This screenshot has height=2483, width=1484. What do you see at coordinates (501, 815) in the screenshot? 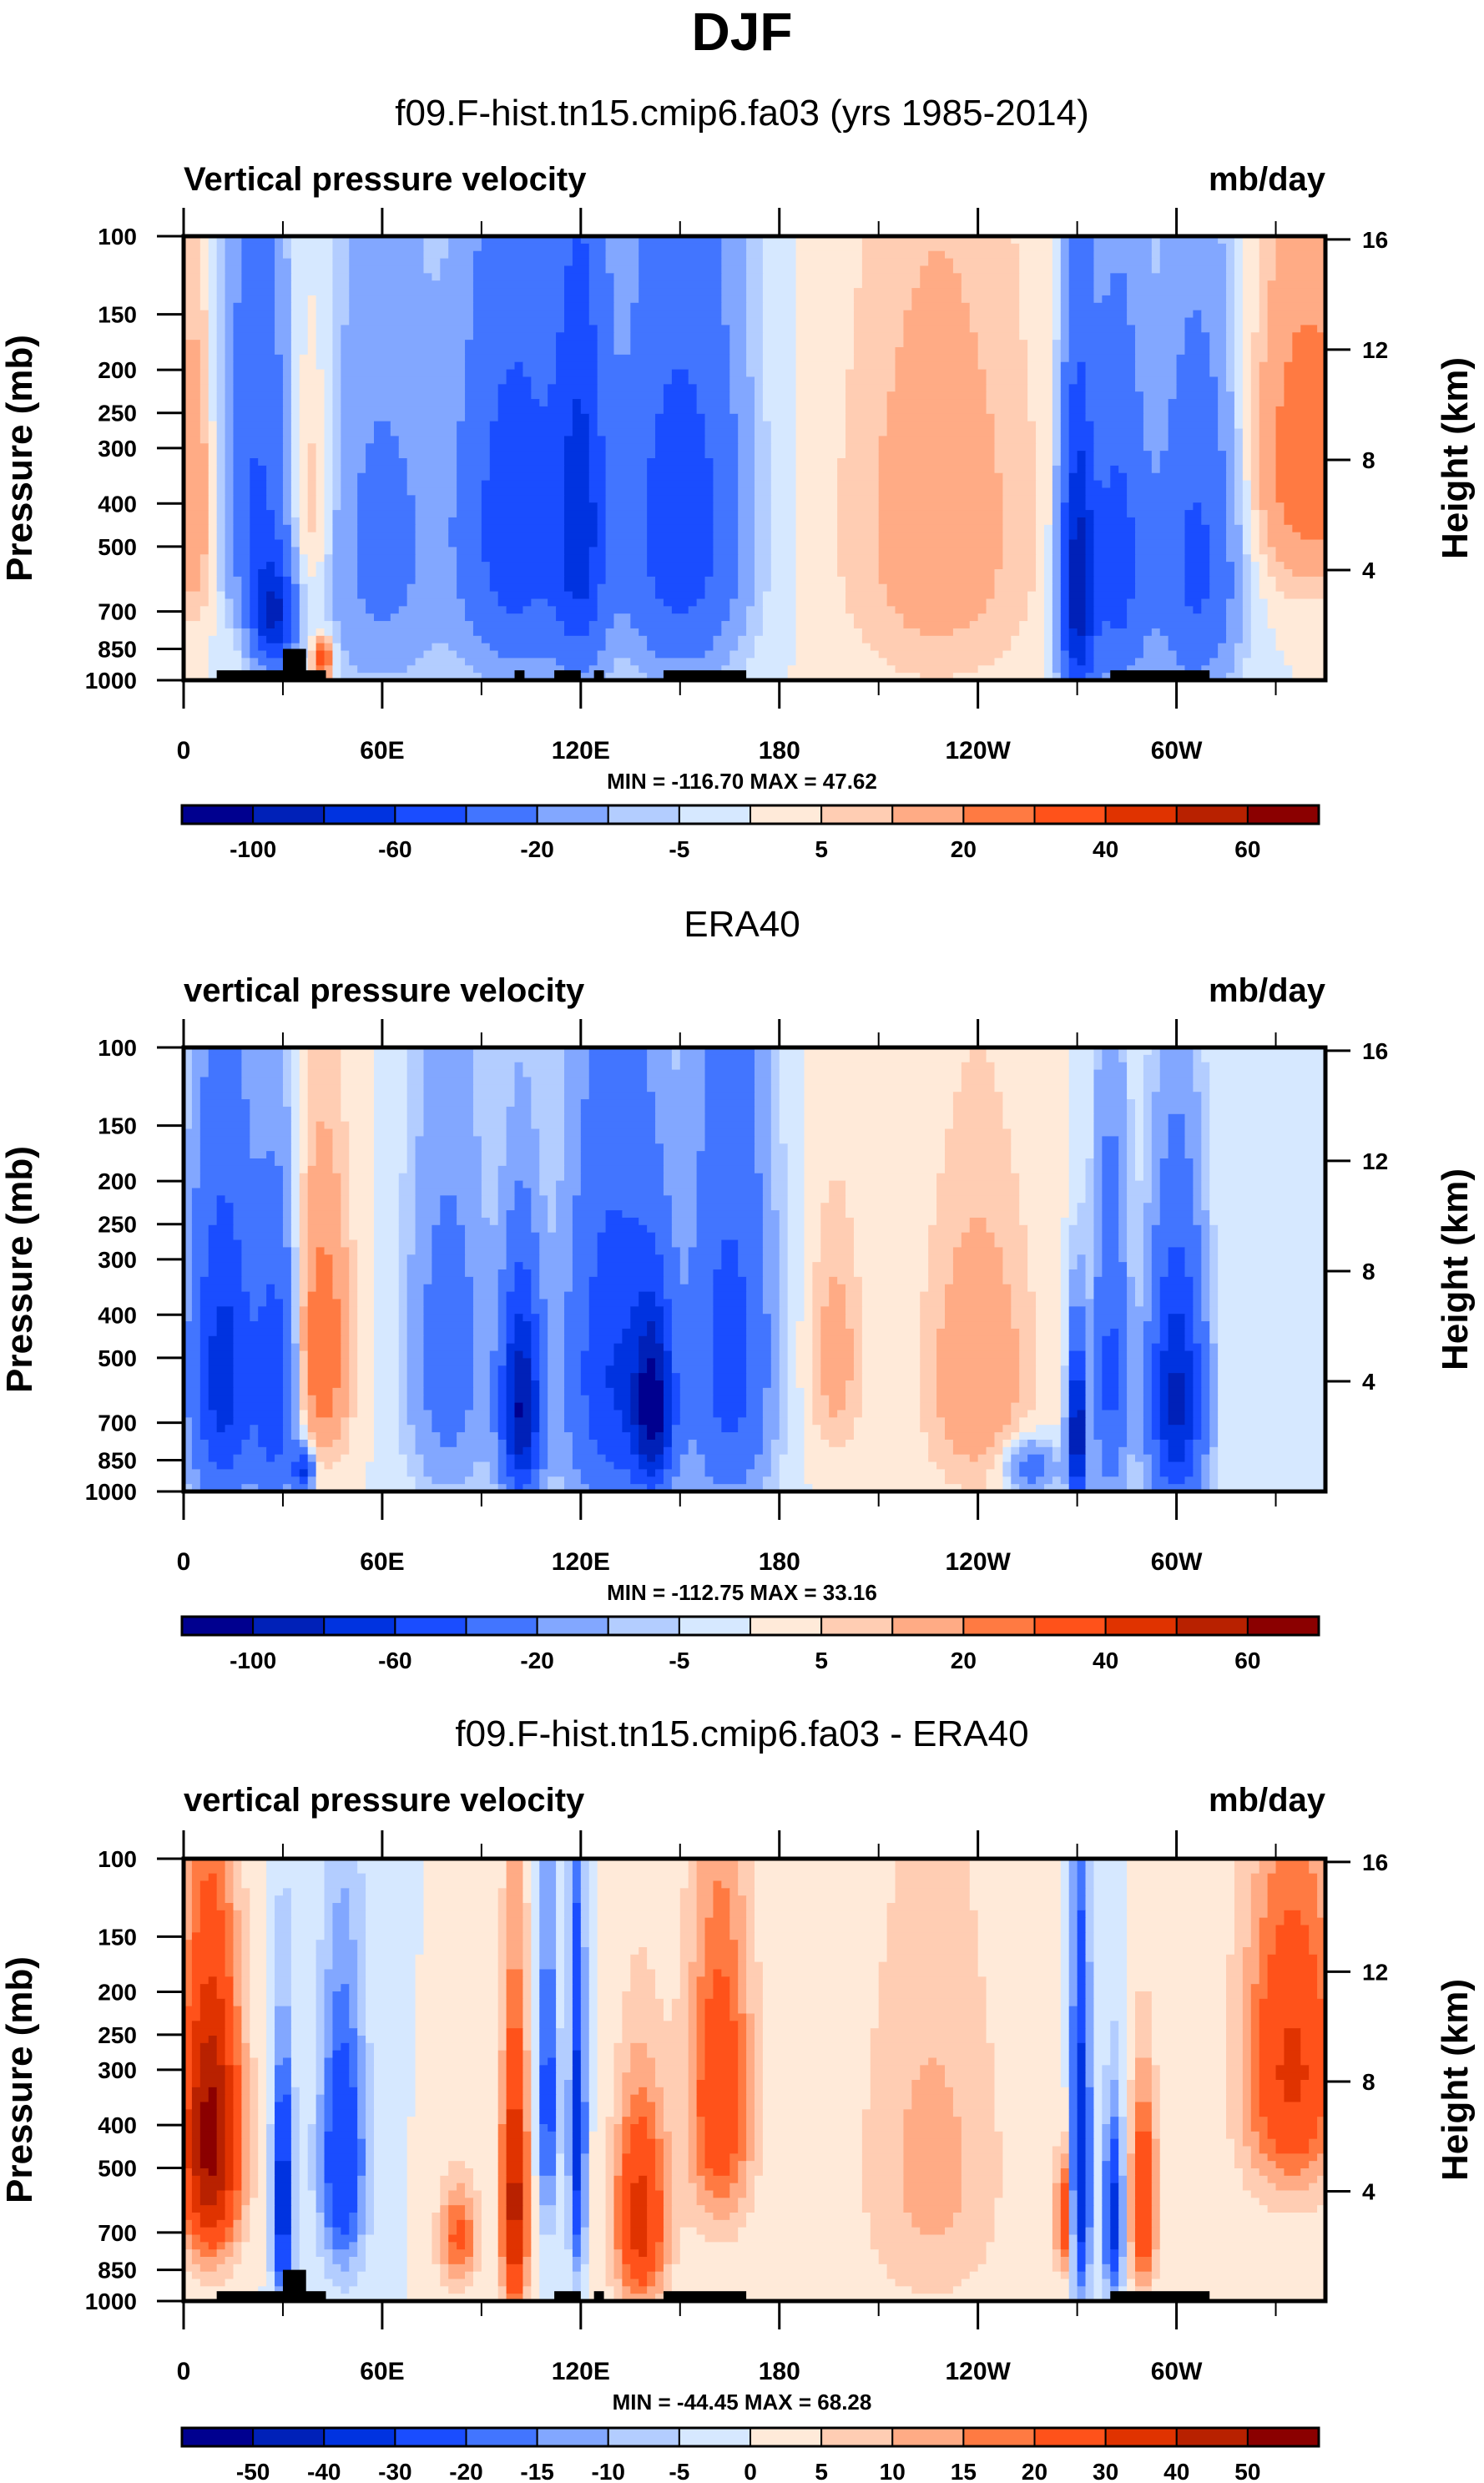
I see `colorbar-swatch` at bounding box center [501, 815].